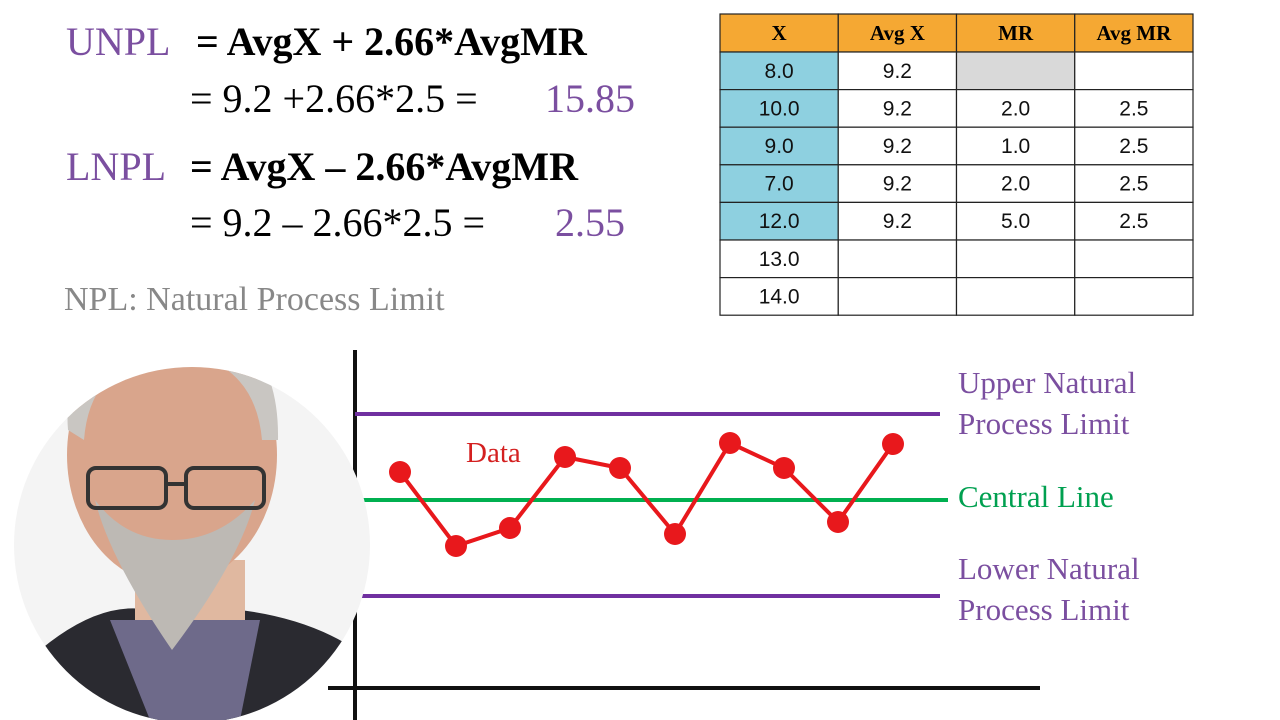  Describe the element at coordinates (779, 296) in the screenshot. I see `cell-text: 14.0` at that location.